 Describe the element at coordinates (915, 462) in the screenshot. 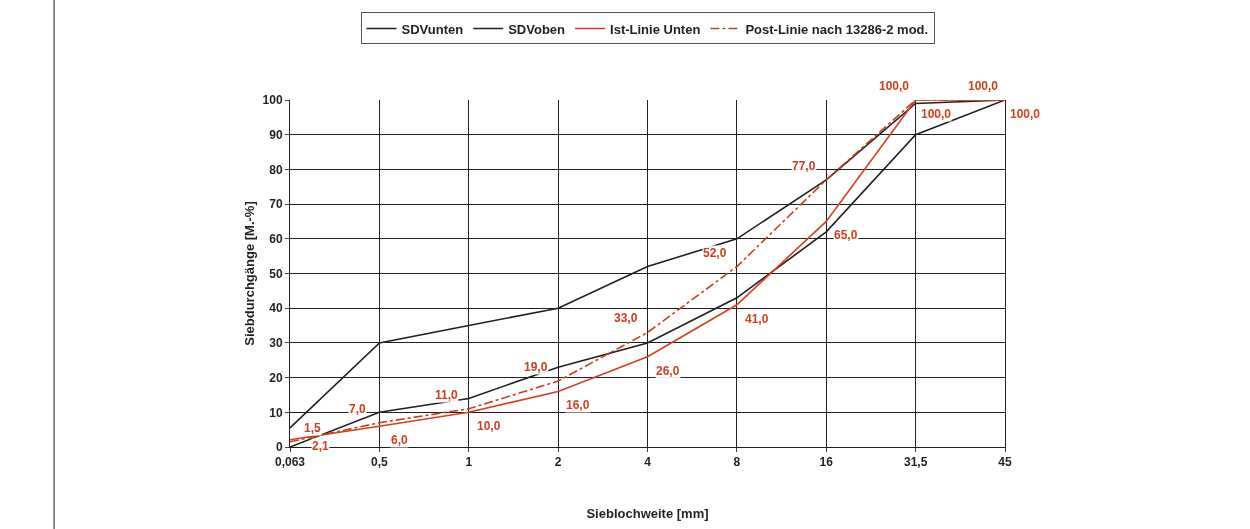

I see `x-tick-label: 31,5` at that location.